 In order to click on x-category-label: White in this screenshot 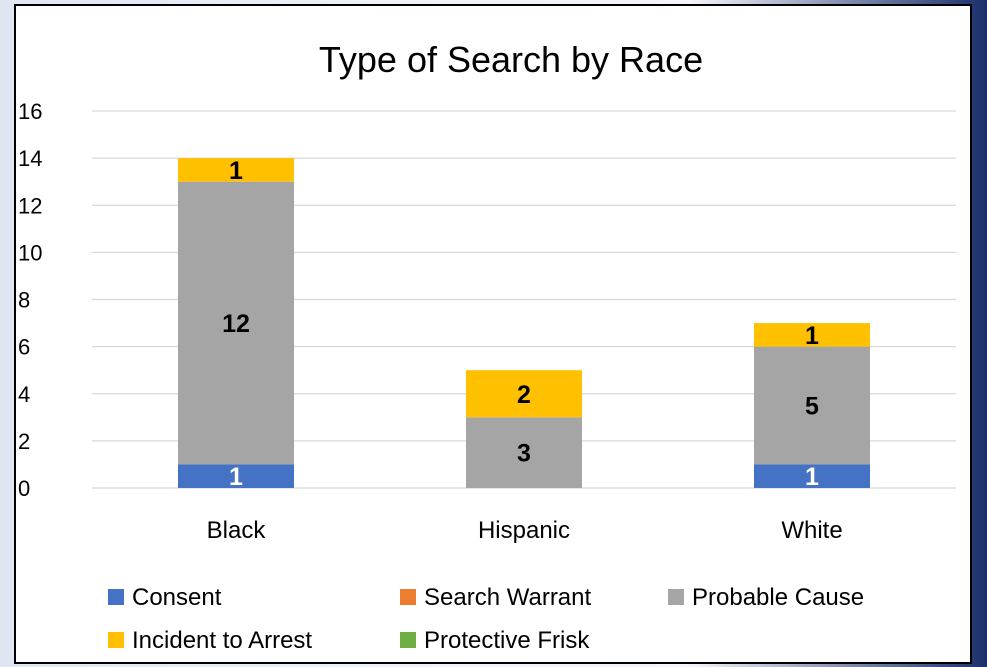, I will do `click(811, 530)`.